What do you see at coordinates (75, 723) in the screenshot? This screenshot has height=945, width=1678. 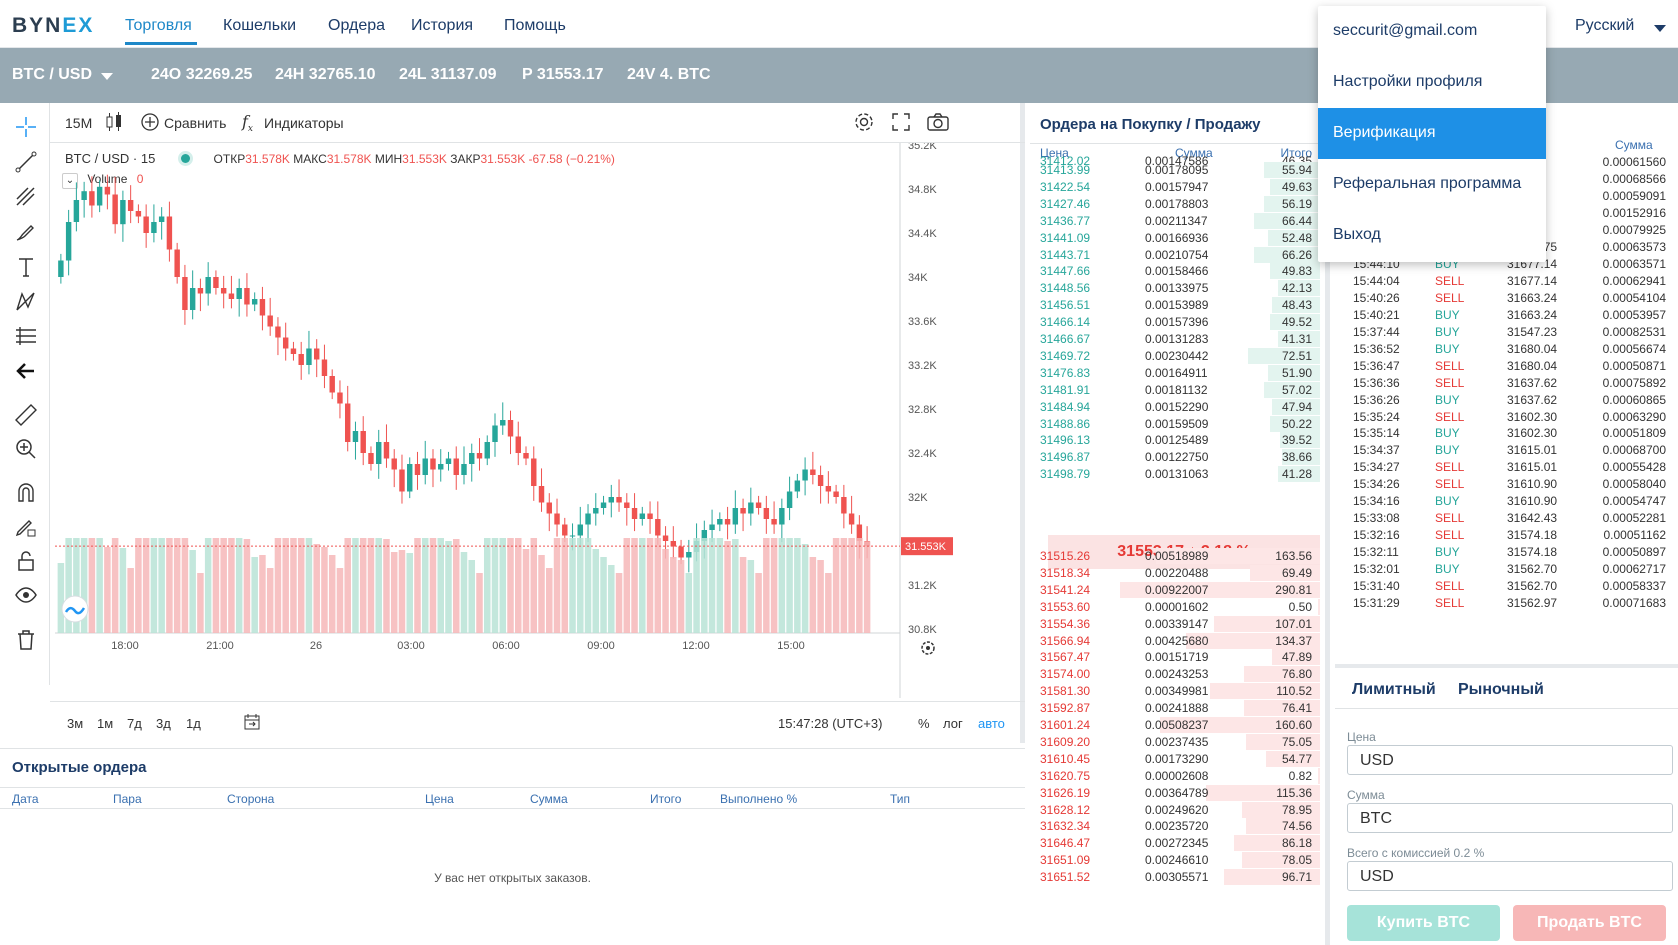 I see `range-3m: 3м` at bounding box center [75, 723].